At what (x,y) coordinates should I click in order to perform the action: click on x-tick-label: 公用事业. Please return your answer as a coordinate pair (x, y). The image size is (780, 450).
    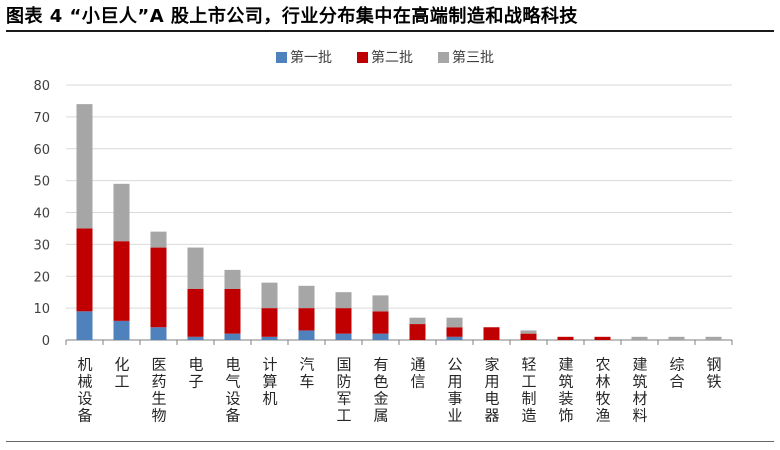
    Looking at the image, I should click on (455, 390).